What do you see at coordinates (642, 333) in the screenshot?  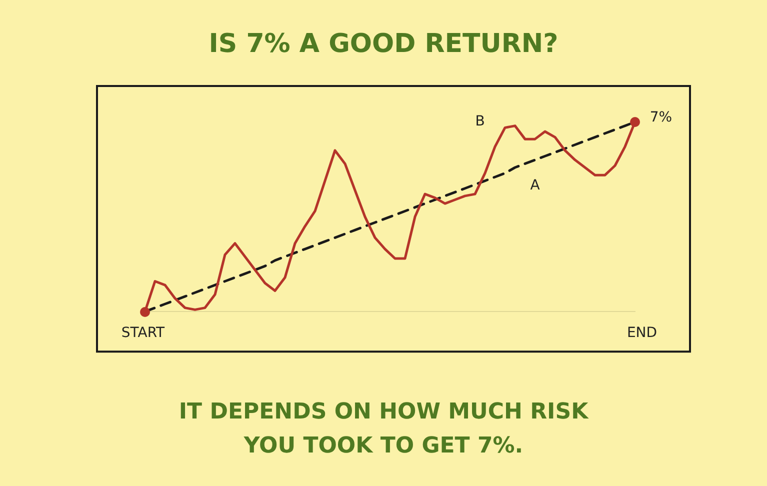 I see `text: END` at bounding box center [642, 333].